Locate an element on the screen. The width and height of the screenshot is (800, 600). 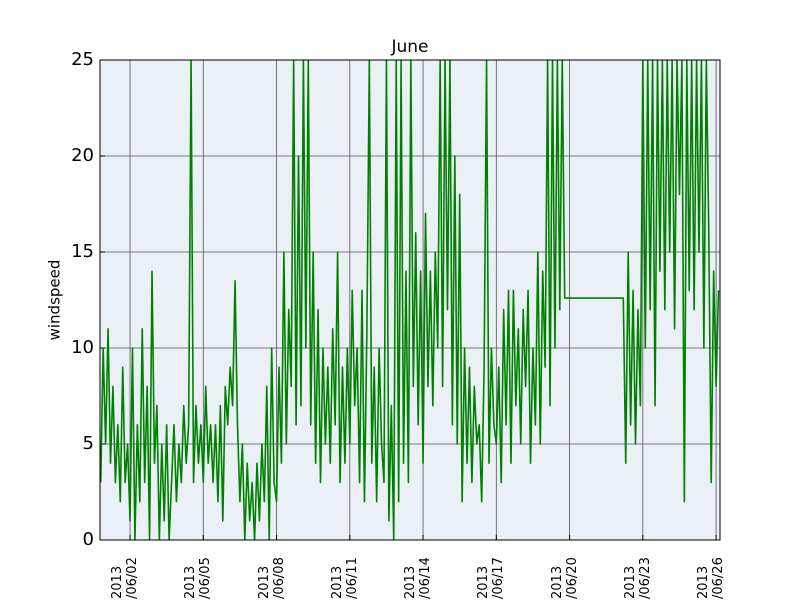
y-tick-label: 15 is located at coordinates (82, 251).